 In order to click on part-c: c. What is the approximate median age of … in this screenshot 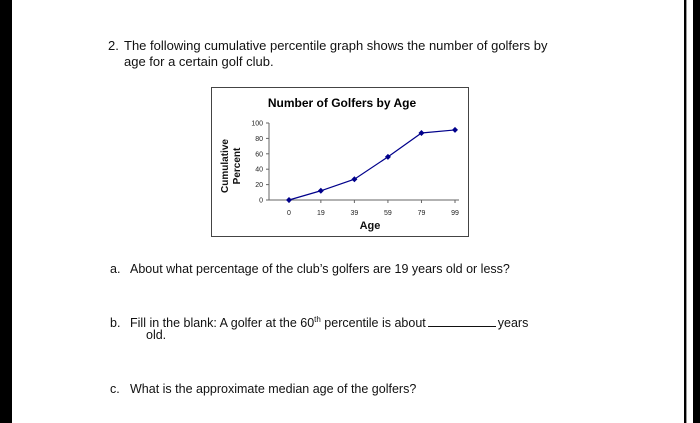, I will do `click(263, 389)`.